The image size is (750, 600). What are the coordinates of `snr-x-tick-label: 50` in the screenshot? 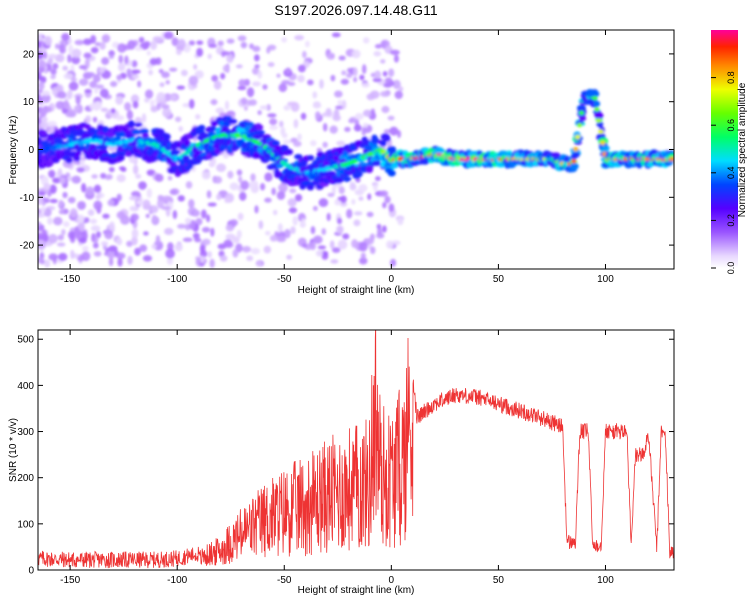 It's located at (499, 580).